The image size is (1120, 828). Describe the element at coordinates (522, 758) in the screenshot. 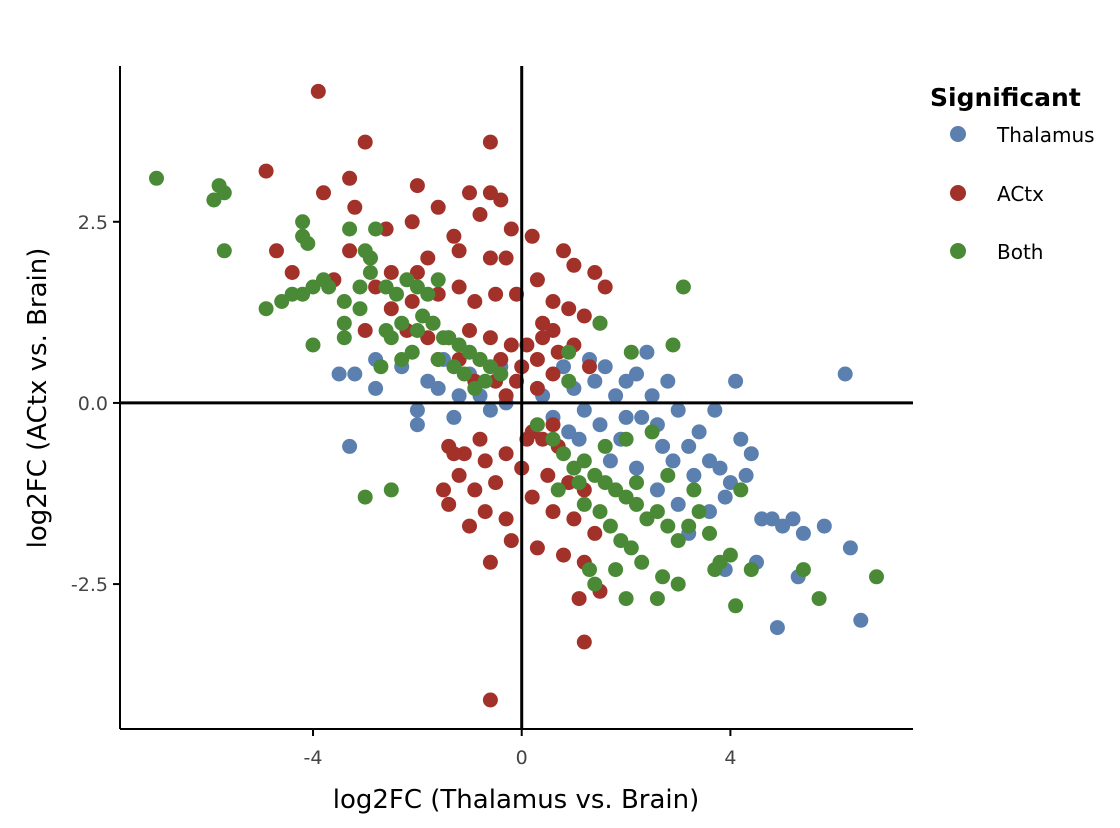

I see `x-tick-label: 0` at that location.